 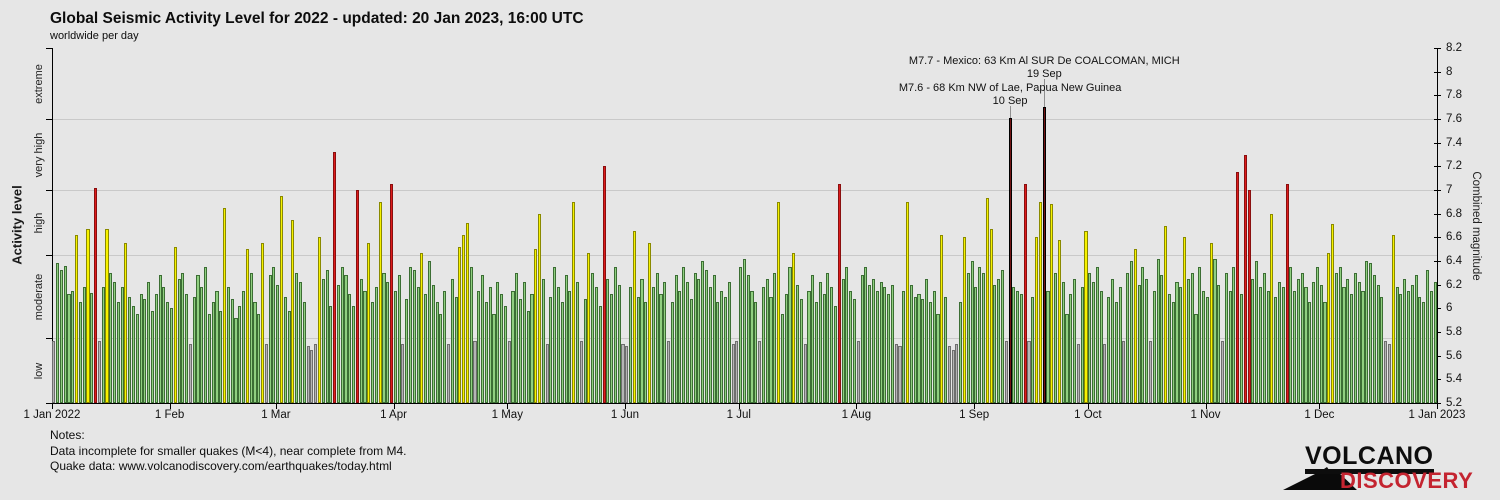 What do you see at coordinates (67, 435) in the screenshot?
I see `notes-heading: Notes:` at bounding box center [67, 435].